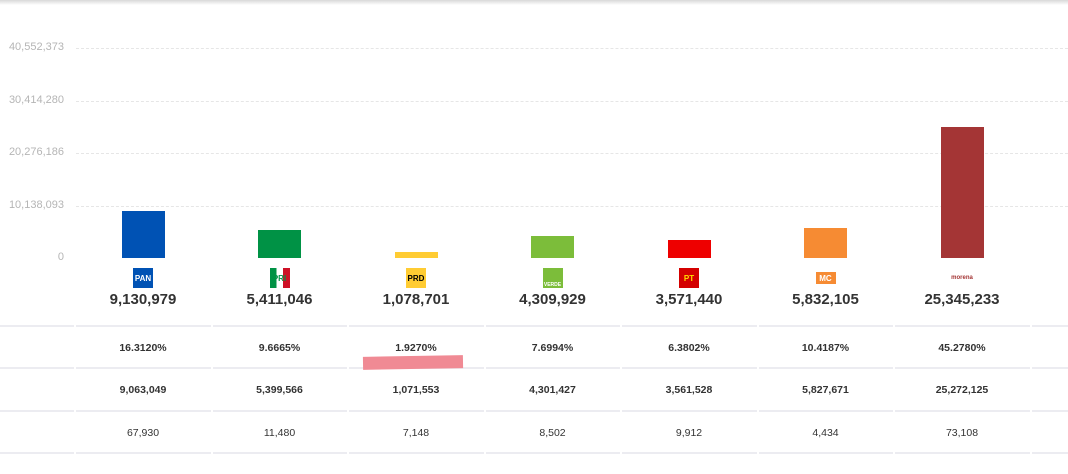 The width and height of the screenshot is (1068, 474). What do you see at coordinates (279, 278) in the screenshot?
I see `party-logo-pri-icon: PRI` at bounding box center [279, 278].